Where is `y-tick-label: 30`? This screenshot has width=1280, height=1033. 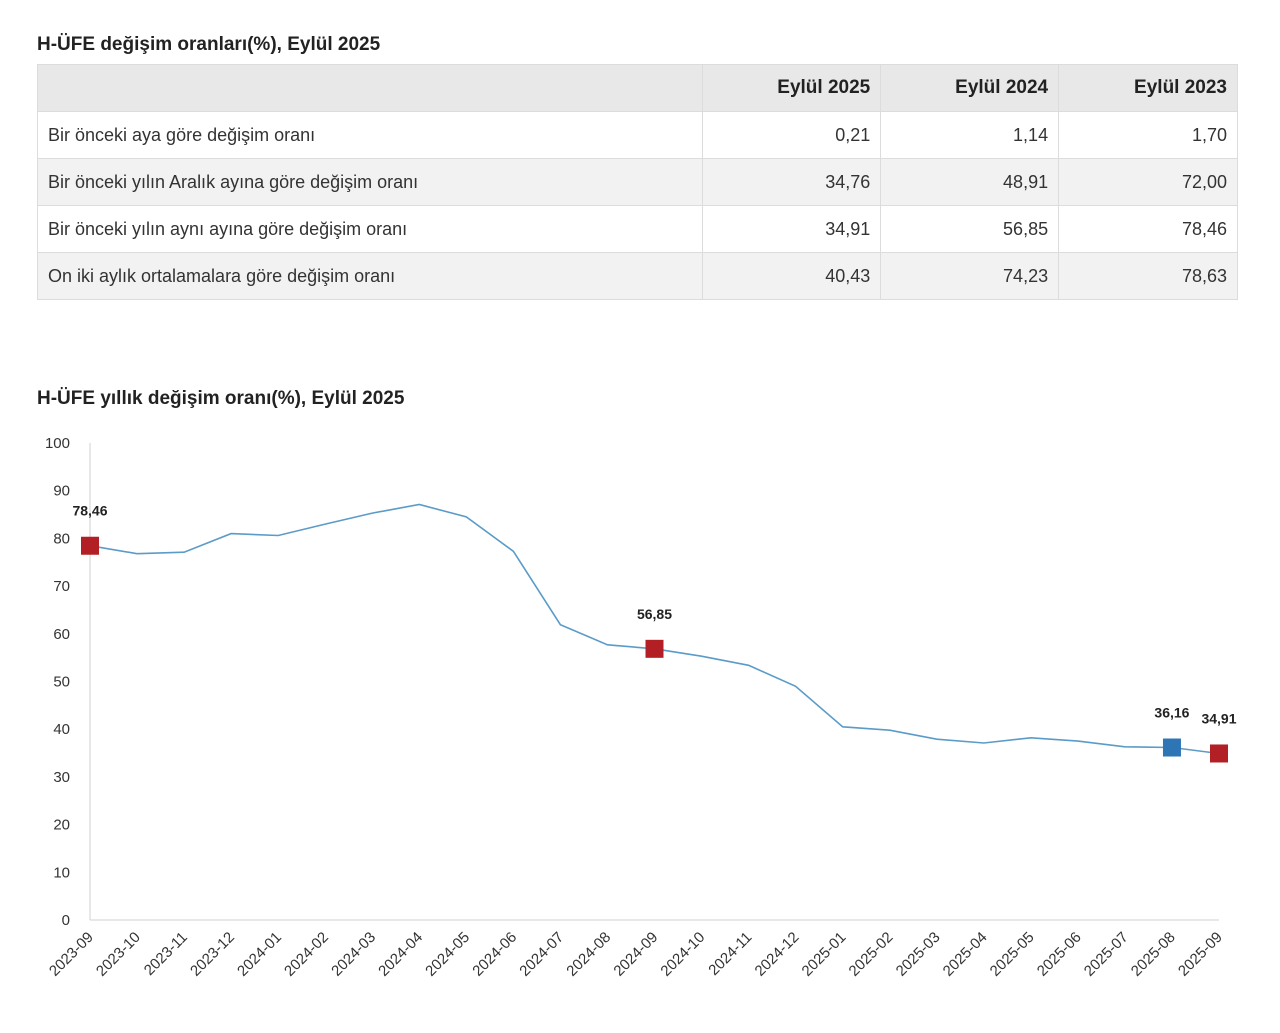
y-tick-label: 30 is located at coordinates (61, 777).